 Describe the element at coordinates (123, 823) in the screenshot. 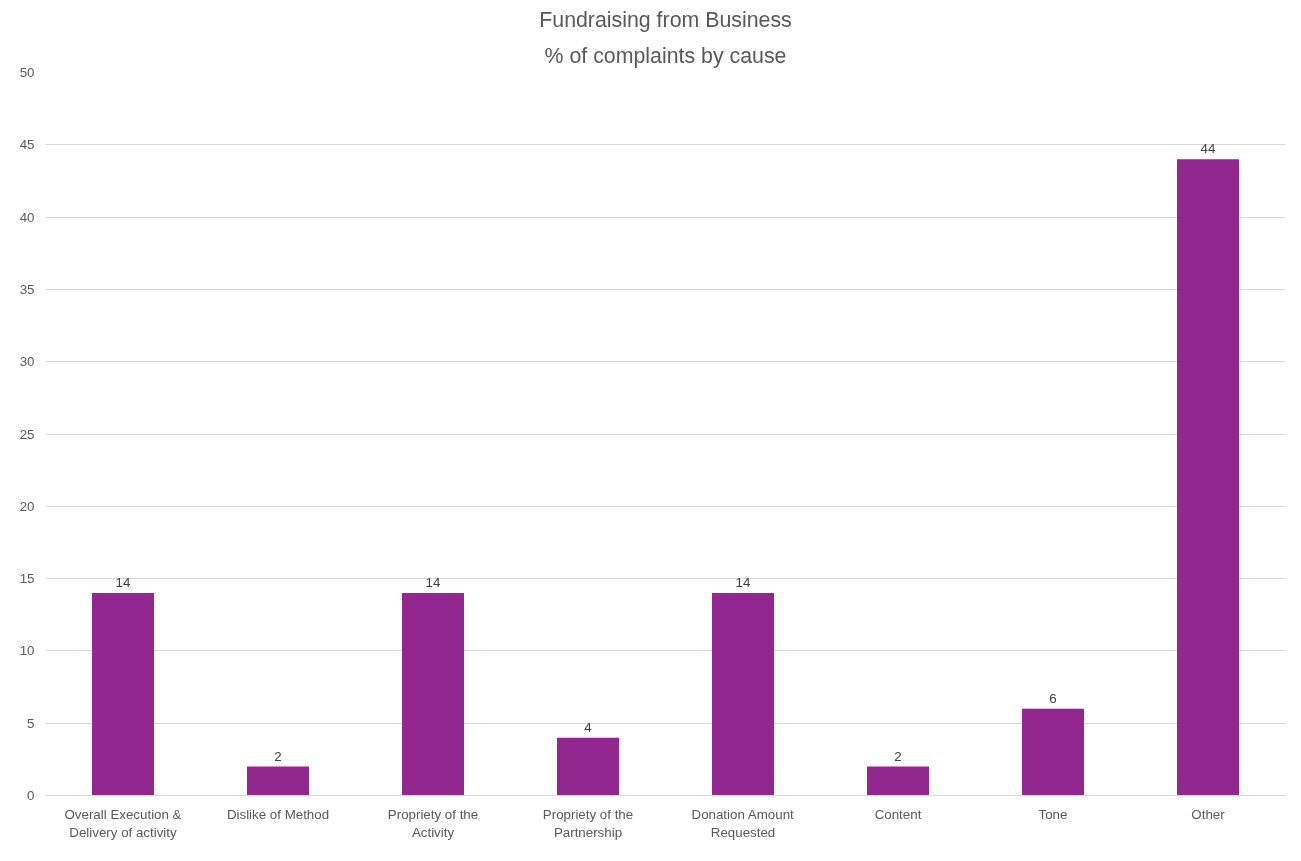

I see `x-tick-label: Overall Execution & Delivery of activity` at that location.